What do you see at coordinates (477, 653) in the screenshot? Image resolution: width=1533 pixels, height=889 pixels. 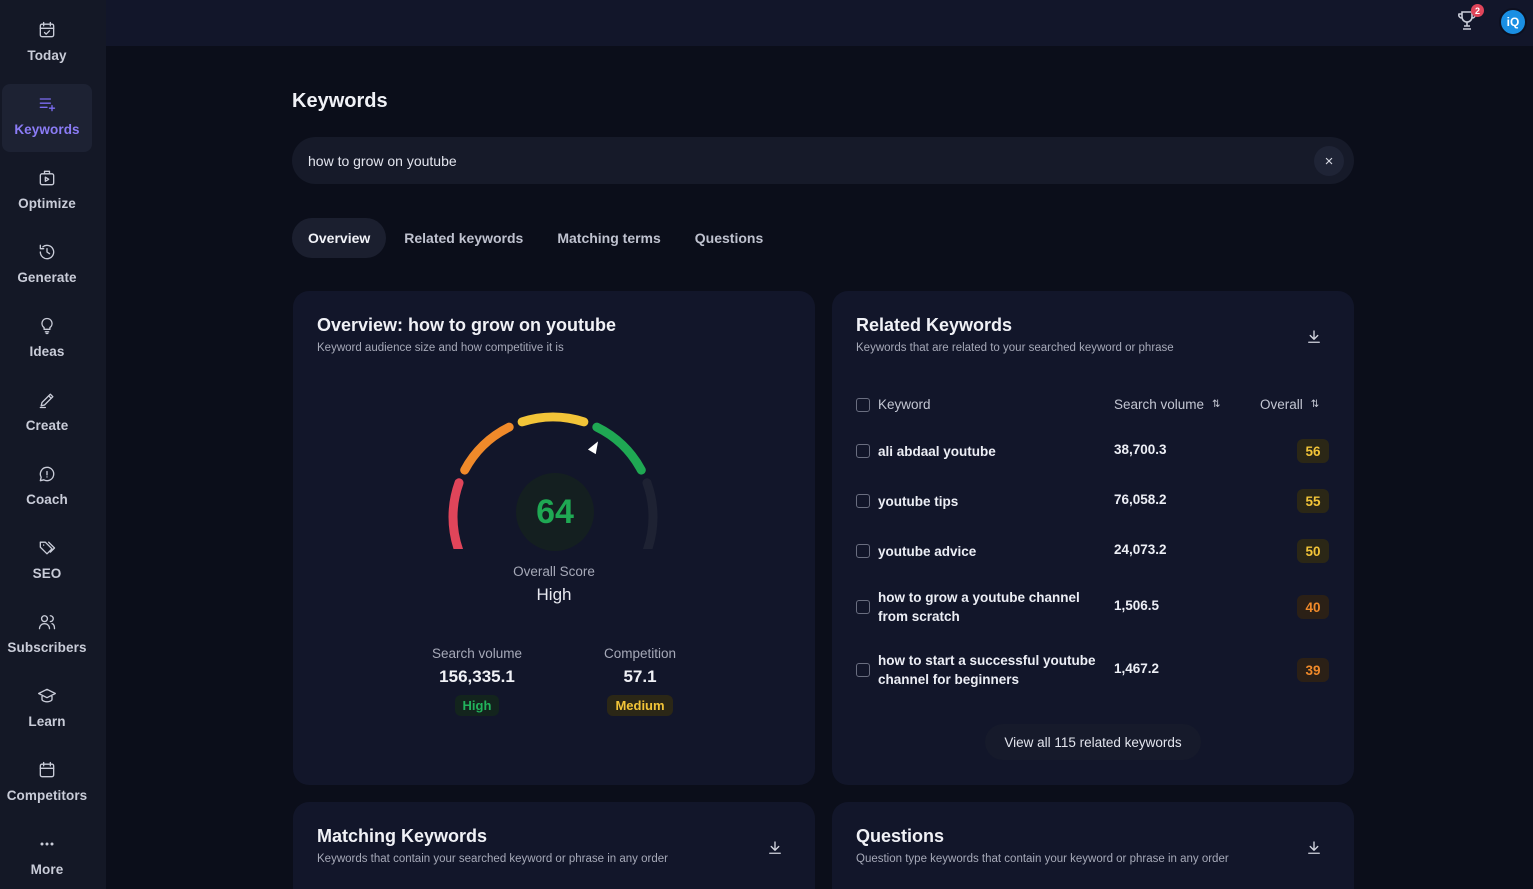 I see `search-volume-label: Search volume` at bounding box center [477, 653].